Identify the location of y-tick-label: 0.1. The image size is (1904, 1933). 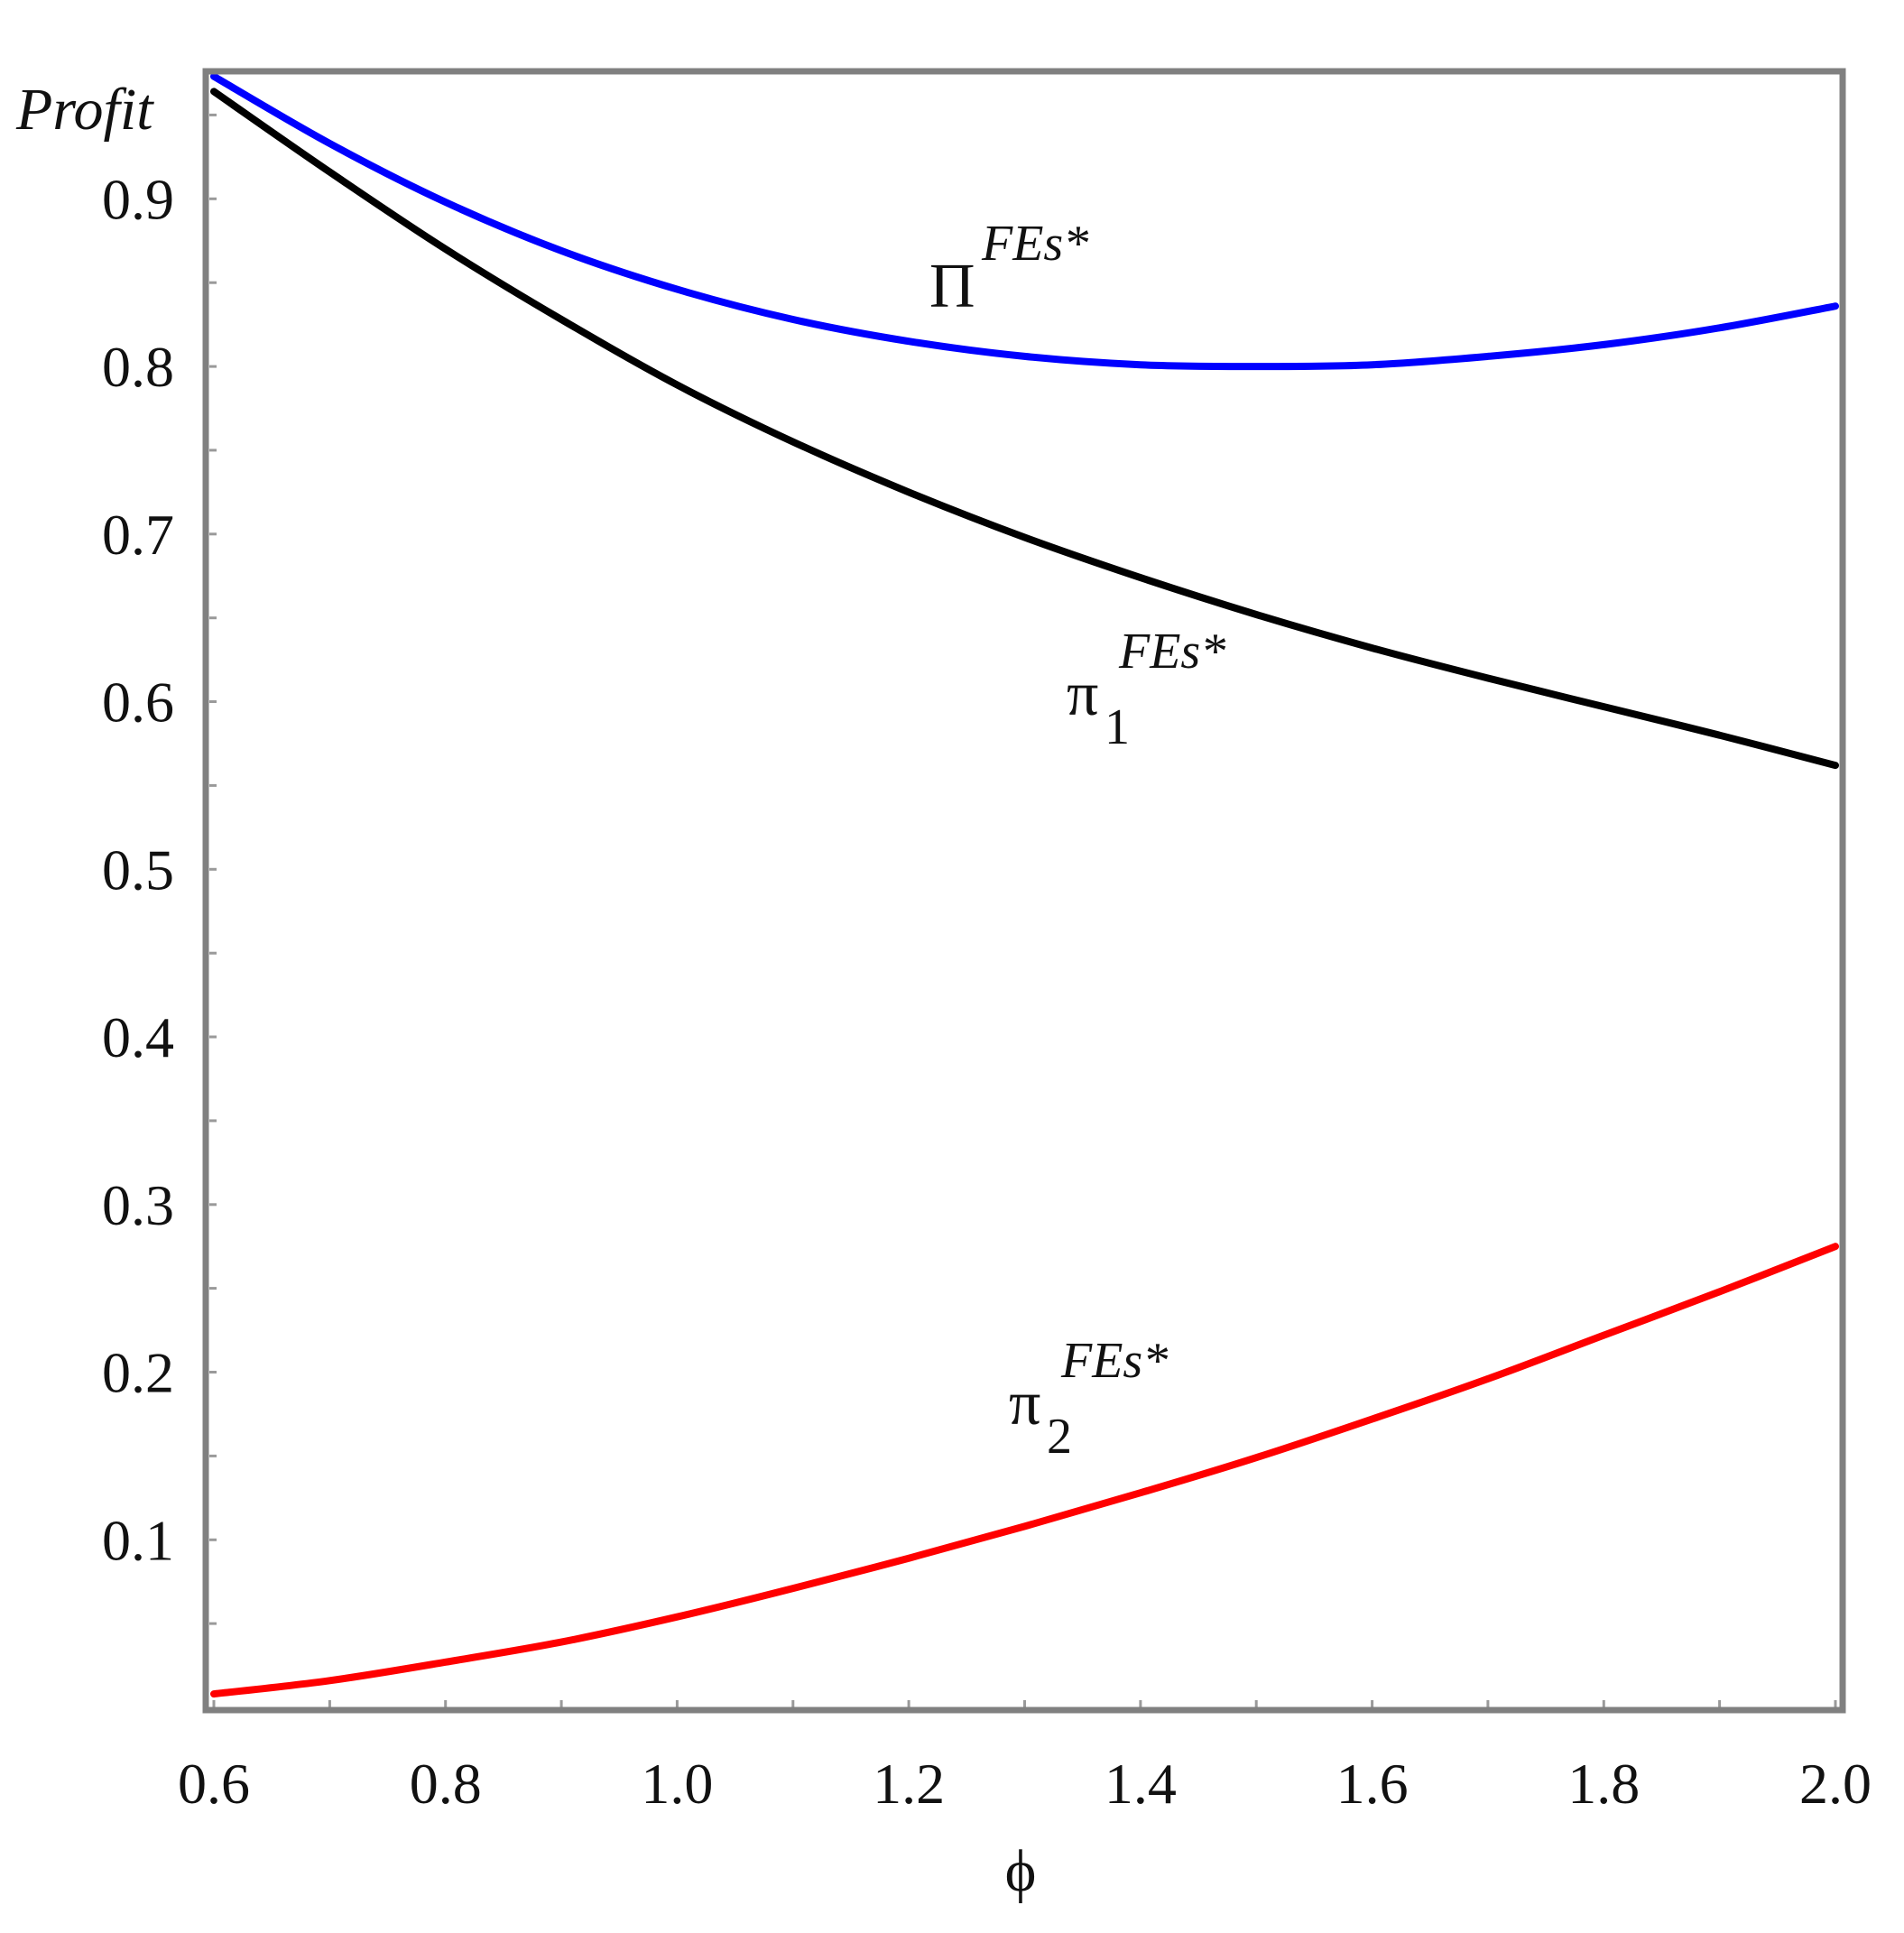
(138, 1540).